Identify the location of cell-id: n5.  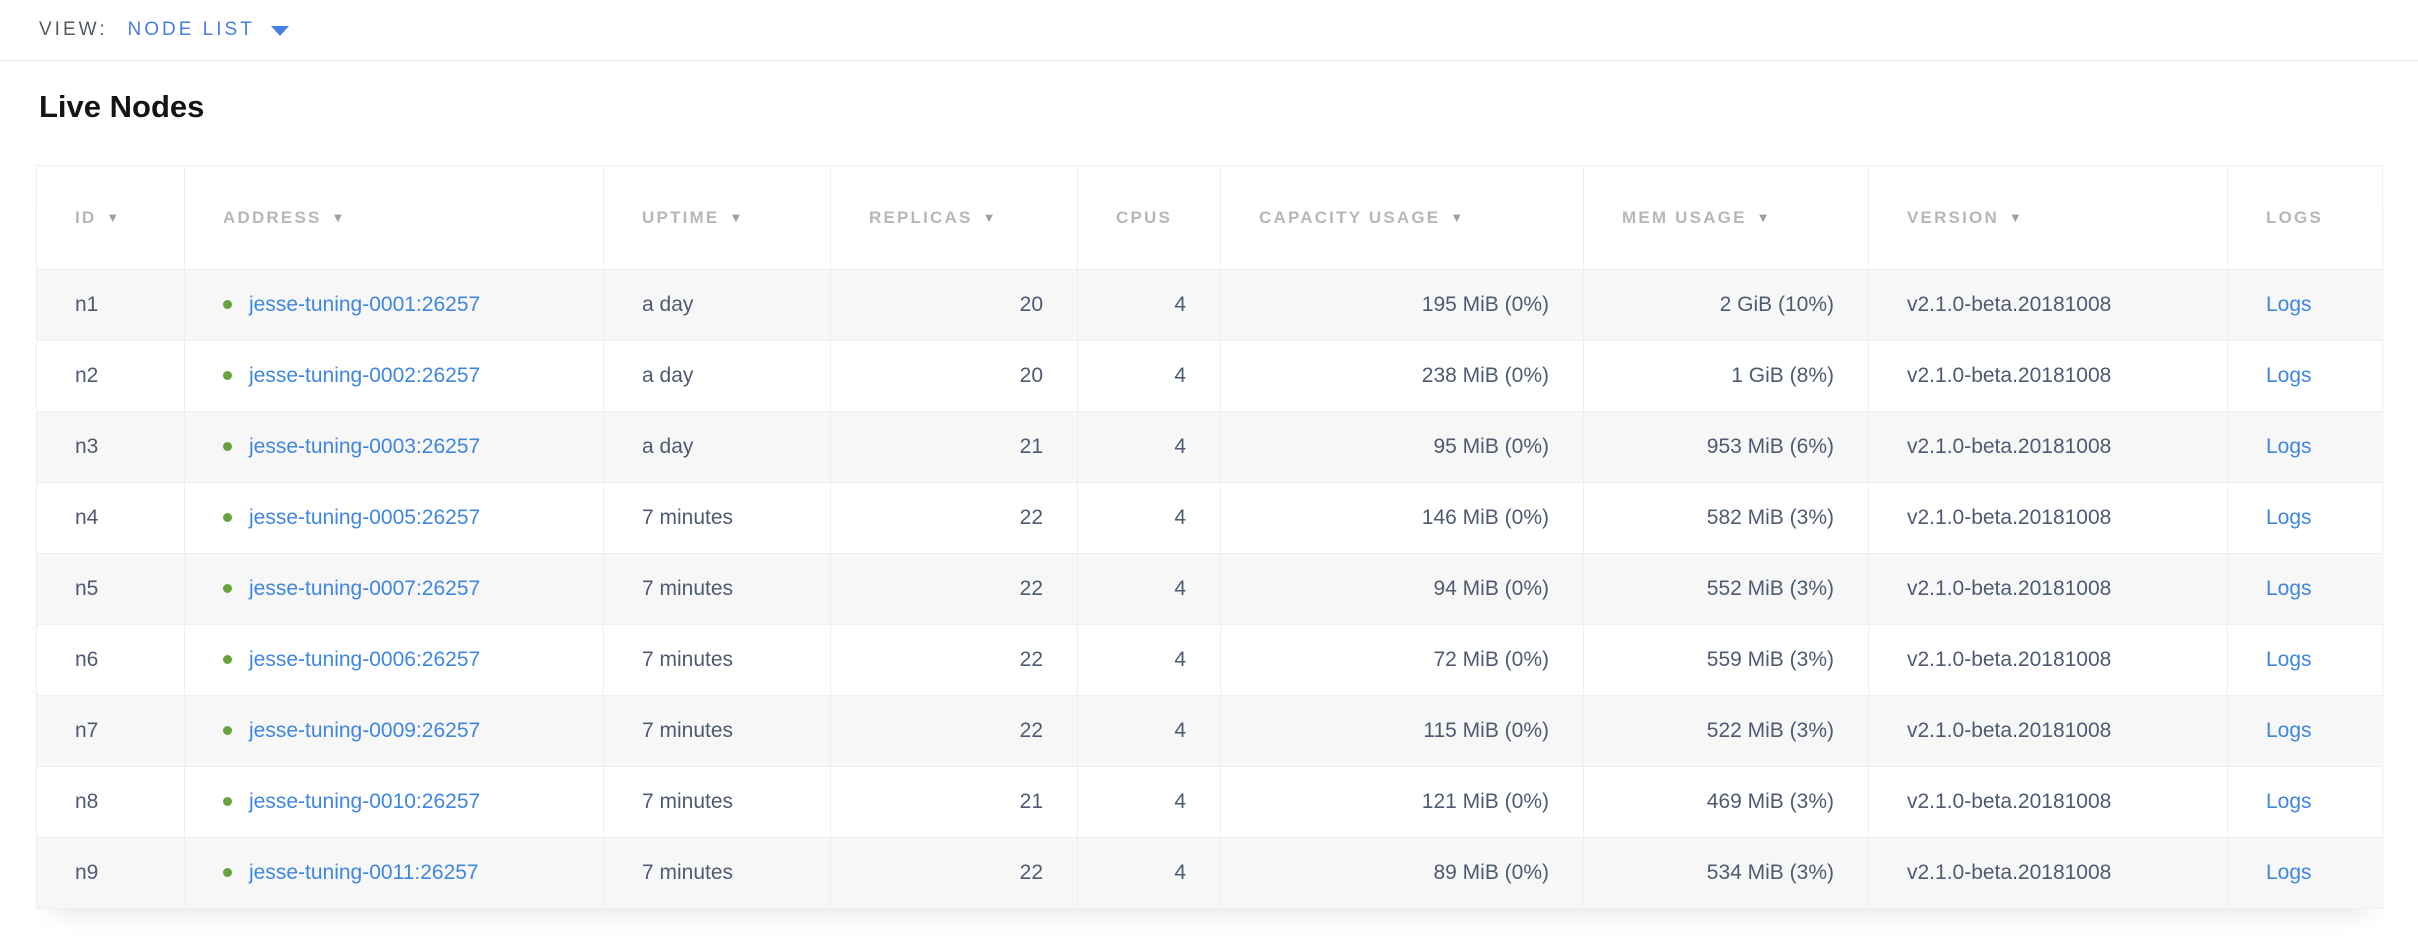
(110, 589).